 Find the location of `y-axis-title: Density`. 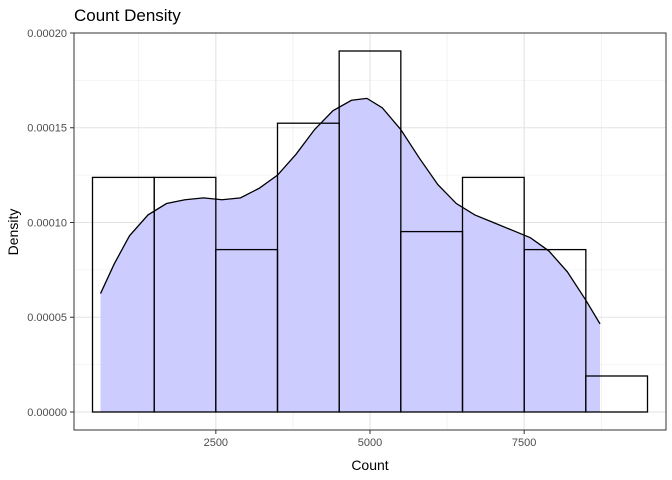

y-axis-title: Density is located at coordinates (13, 232).